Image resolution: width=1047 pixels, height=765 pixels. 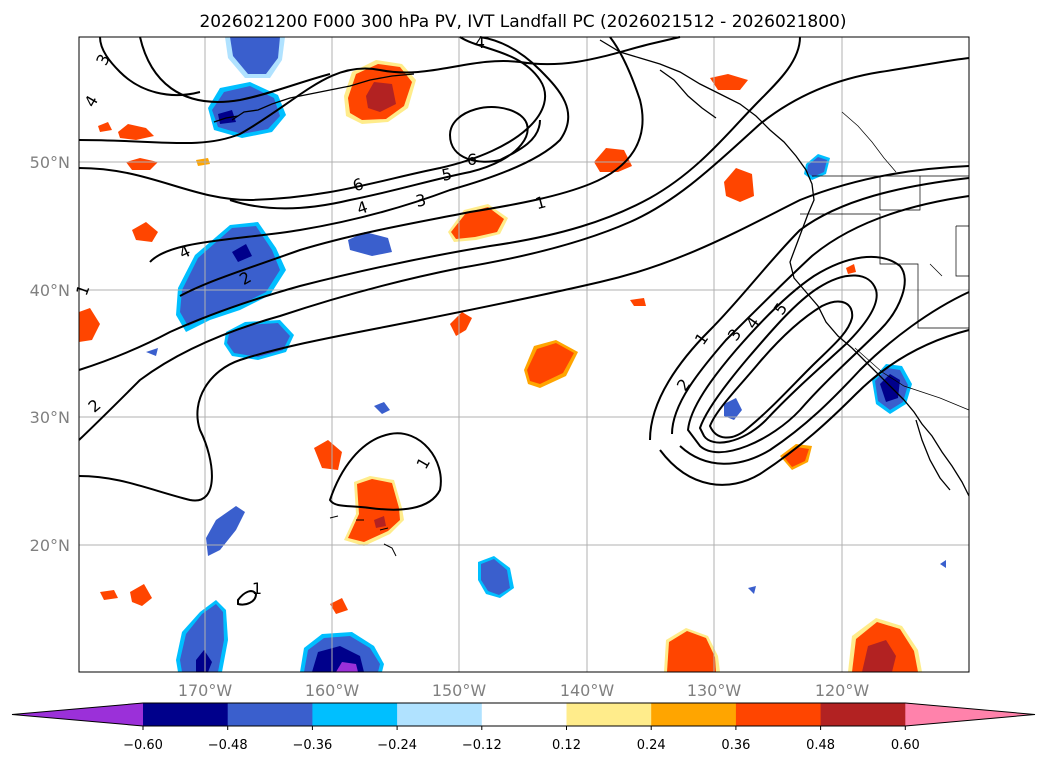 I want to click on colorbar-tick-label: −0.24, so click(x=397, y=745).